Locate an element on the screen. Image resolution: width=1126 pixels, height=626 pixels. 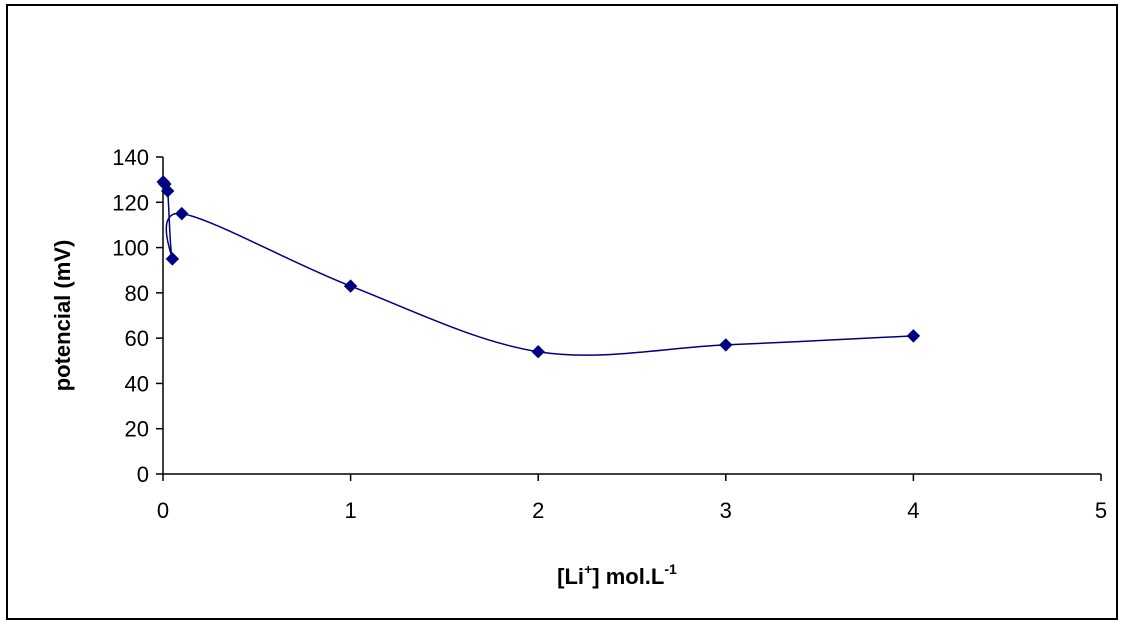
x-tick-label: 3 is located at coordinates (726, 510).